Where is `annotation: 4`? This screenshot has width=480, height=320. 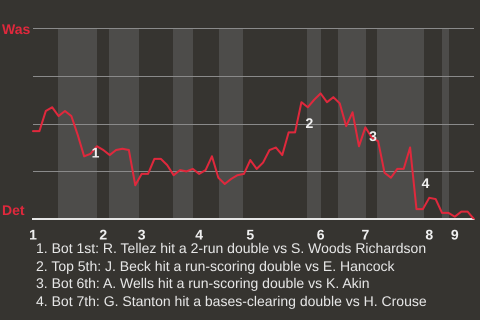 annotation: 4 is located at coordinates (426, 182).